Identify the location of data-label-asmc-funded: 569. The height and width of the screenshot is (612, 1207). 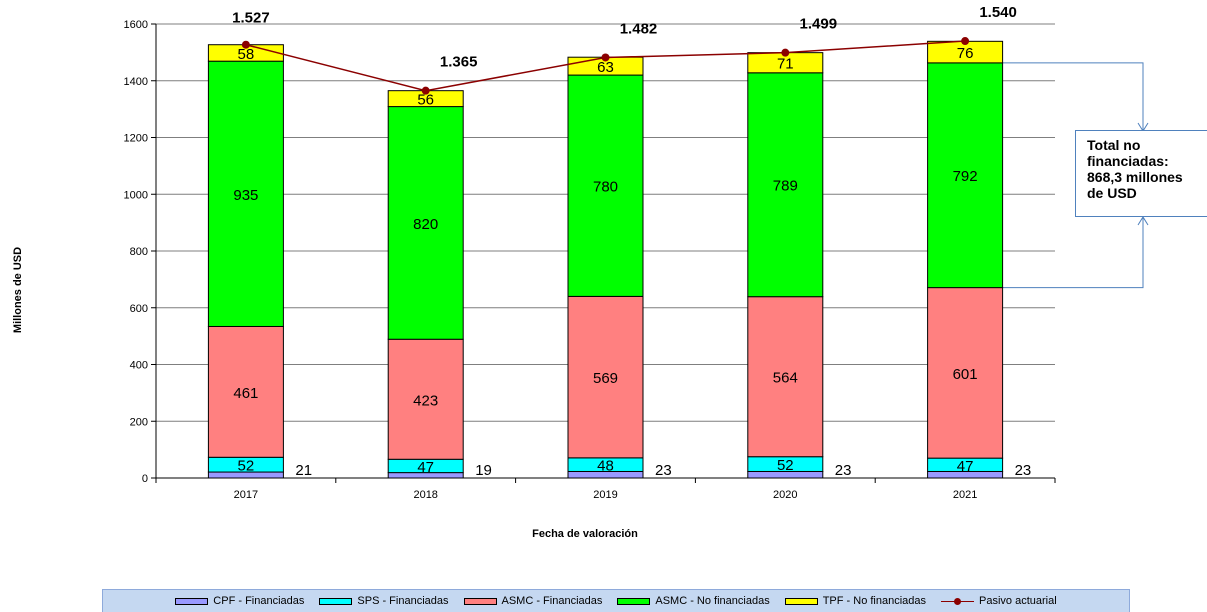
(605, 378).